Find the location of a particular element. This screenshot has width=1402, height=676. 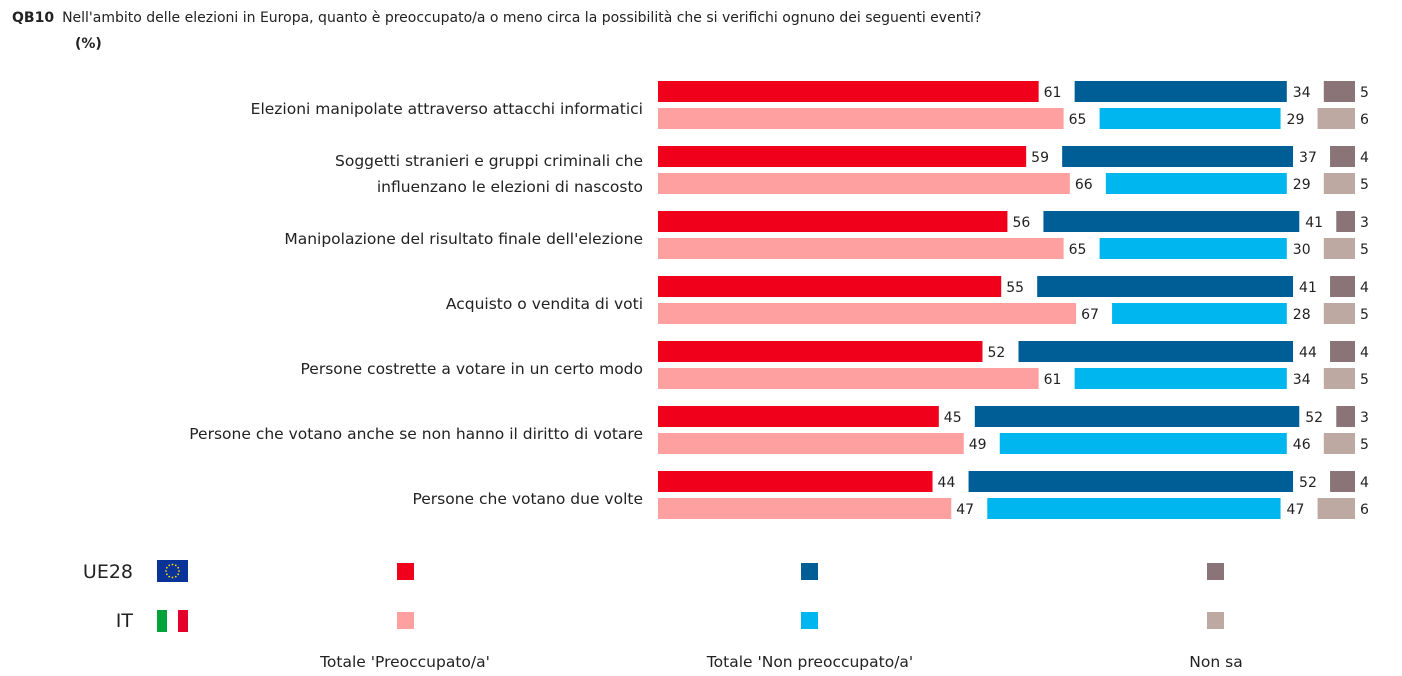

eu-flag-icon is located at coordinates (172, 571).